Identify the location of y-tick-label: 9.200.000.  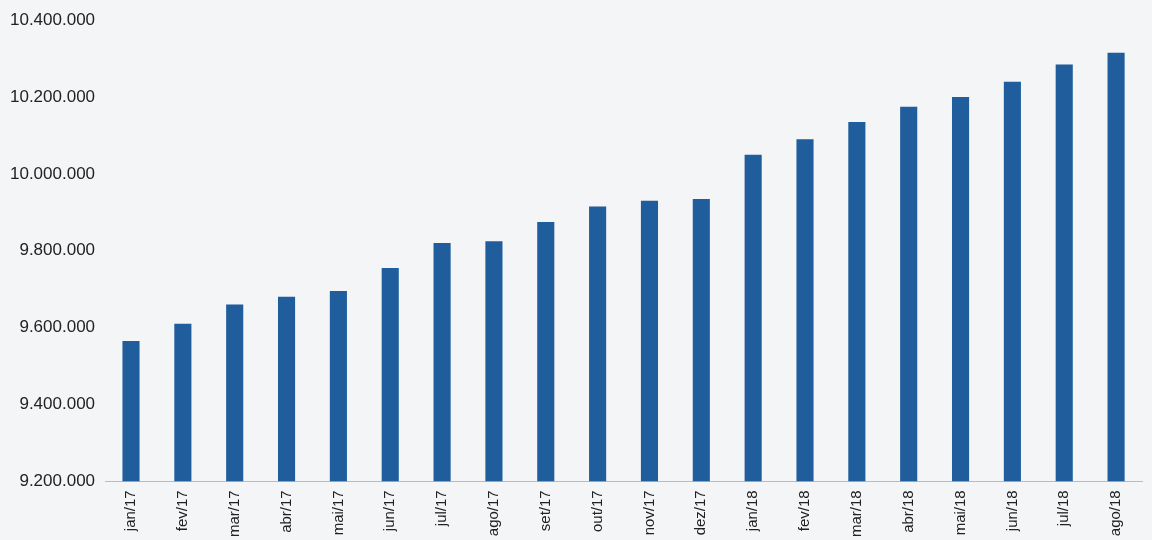
(57, 480).